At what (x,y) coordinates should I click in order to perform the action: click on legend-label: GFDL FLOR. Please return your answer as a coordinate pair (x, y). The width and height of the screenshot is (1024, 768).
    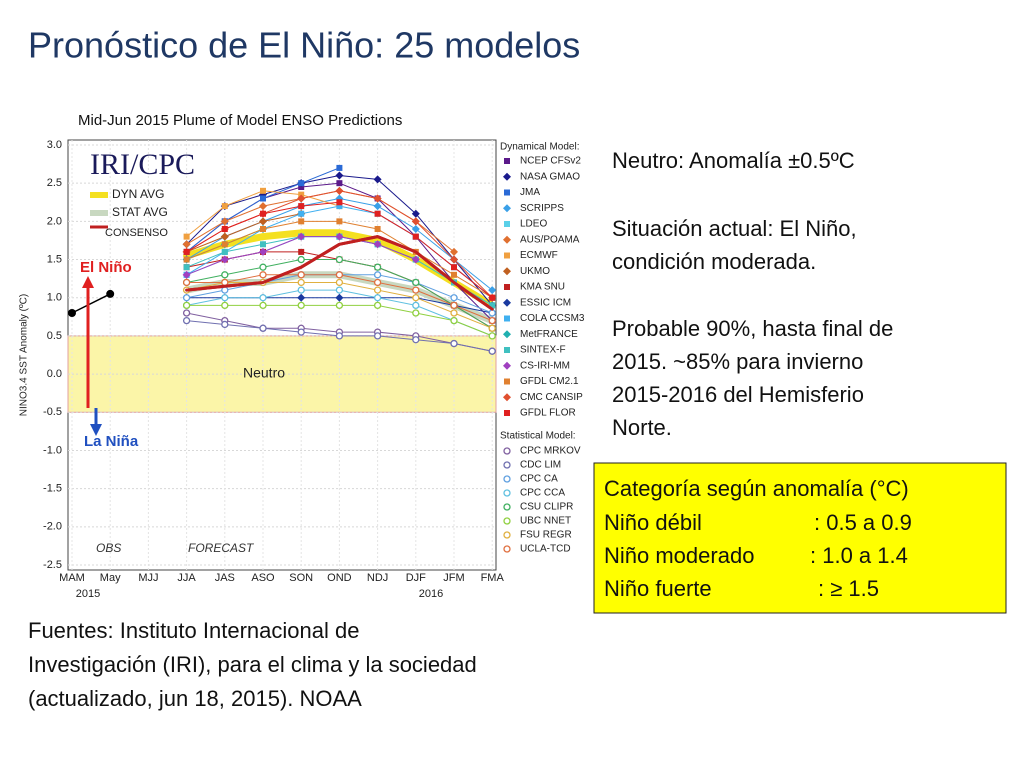
    Looking at the image, I should click on (548, 413).